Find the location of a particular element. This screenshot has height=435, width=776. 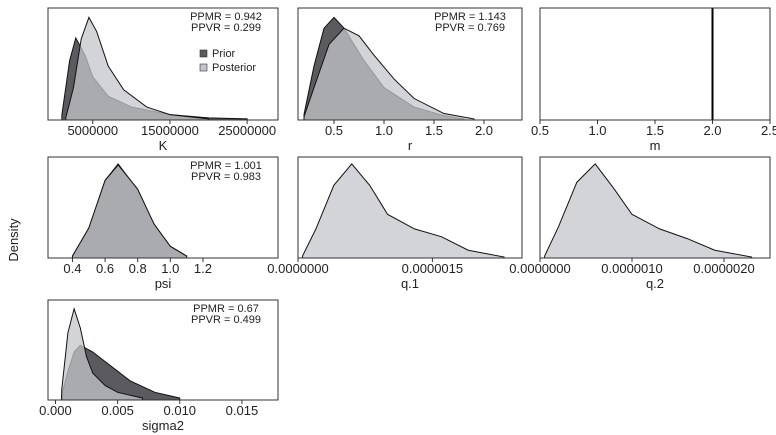

x-axis-label: q.2 is located at coordinates (655, 283).